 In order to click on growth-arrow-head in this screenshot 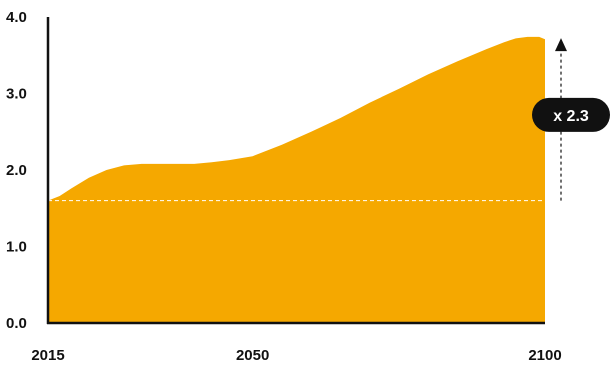, I will do `click(561, 45)`.